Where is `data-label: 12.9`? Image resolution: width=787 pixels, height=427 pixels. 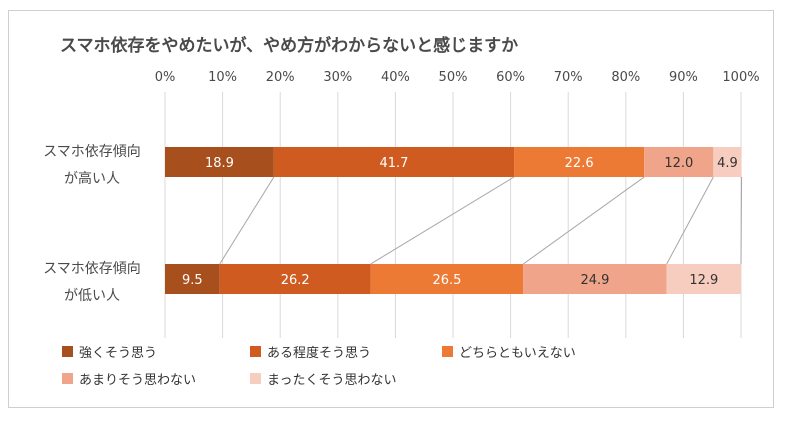
data-label: 12.9 is located at coordinates (703, 280).